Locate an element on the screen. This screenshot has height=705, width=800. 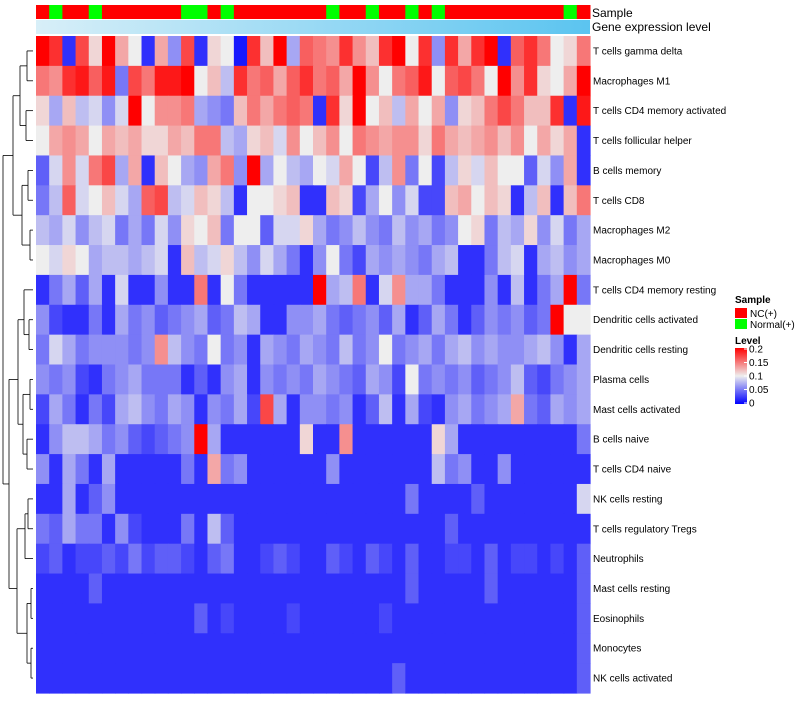
legend-normal-swatch is located at coordinates (741, 324).